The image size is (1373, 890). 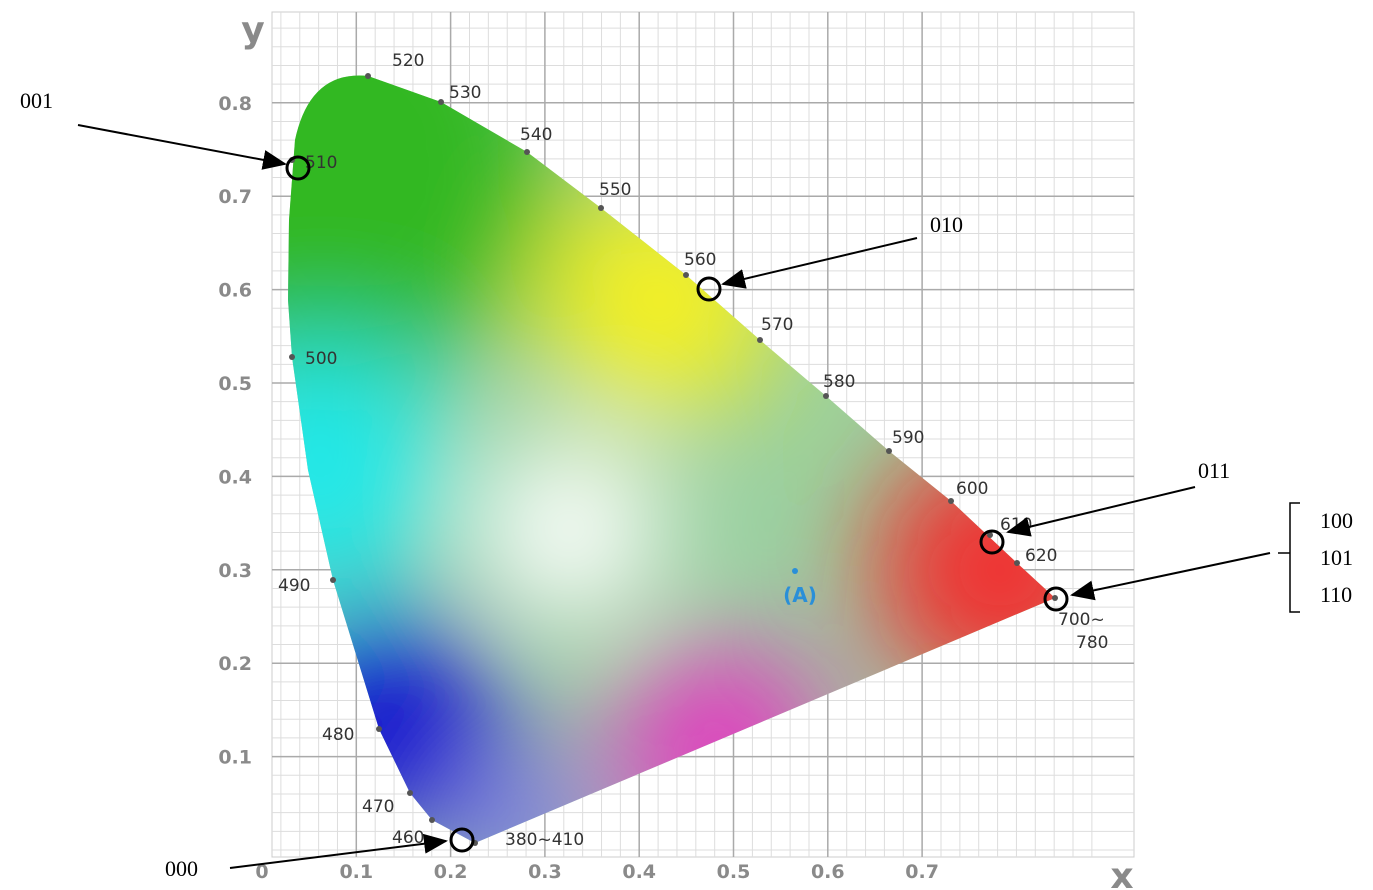 I want to click on x-tick-label: 0.5, so click(x=734, y=872).